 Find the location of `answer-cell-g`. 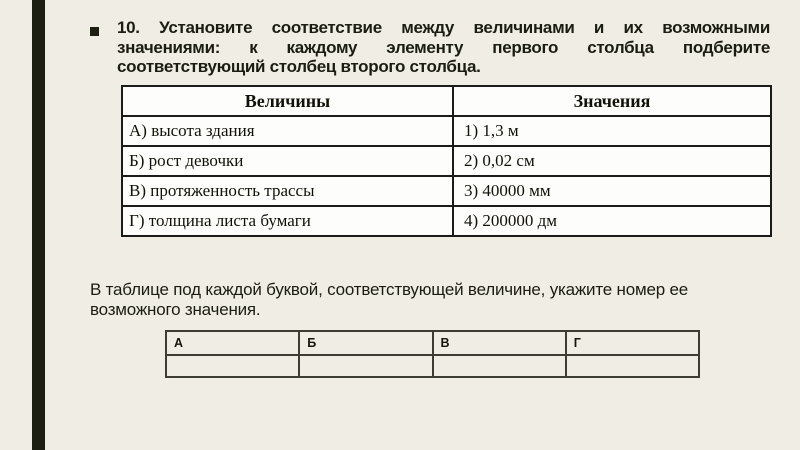

answer-cell-g is located at coordinates (632, 366).